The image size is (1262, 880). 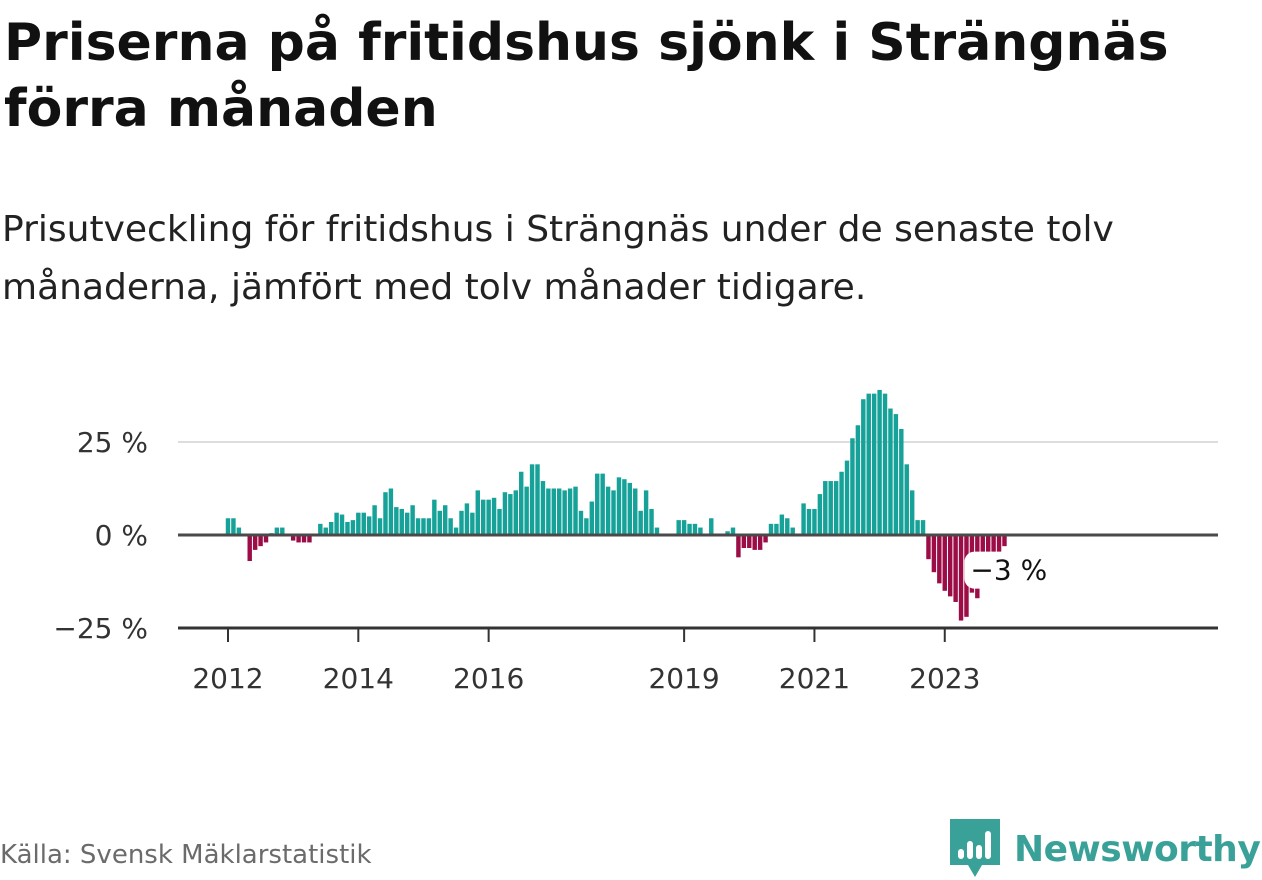 What do you see at coordinates (944, 678) in the screenshot?
I see `x-tick-label: 2023` at bounding box center [944, 678].